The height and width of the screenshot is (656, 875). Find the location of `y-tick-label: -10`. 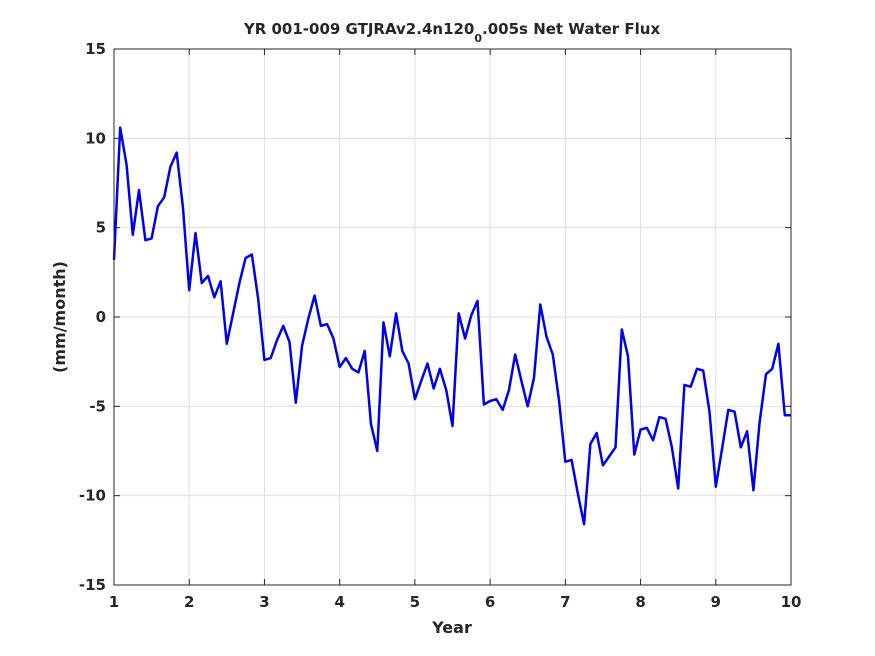

y-tick-label: -10 is located at coordinates (92, 496).